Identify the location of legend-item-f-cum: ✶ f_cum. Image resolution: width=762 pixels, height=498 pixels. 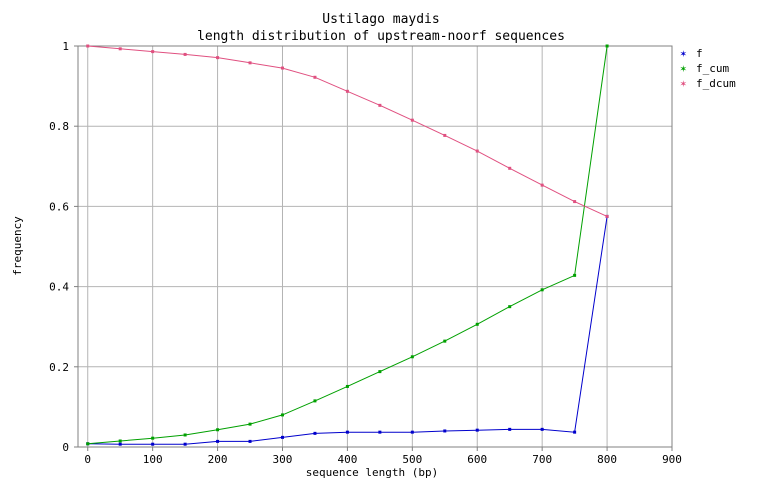
(704, 68).